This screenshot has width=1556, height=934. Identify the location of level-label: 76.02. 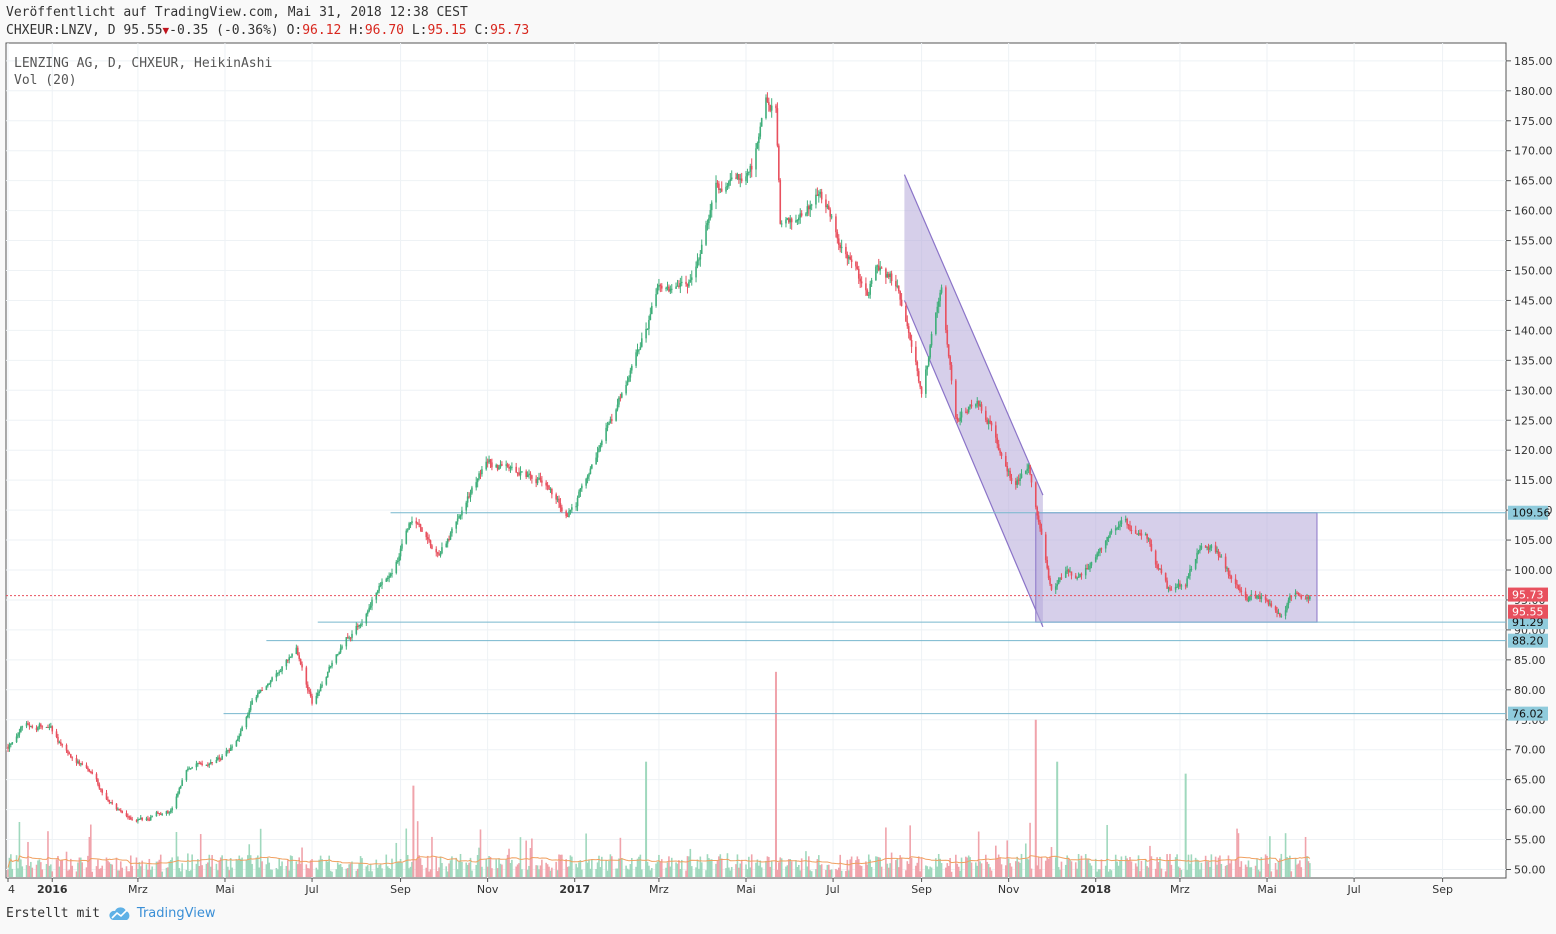
(1528, 714).